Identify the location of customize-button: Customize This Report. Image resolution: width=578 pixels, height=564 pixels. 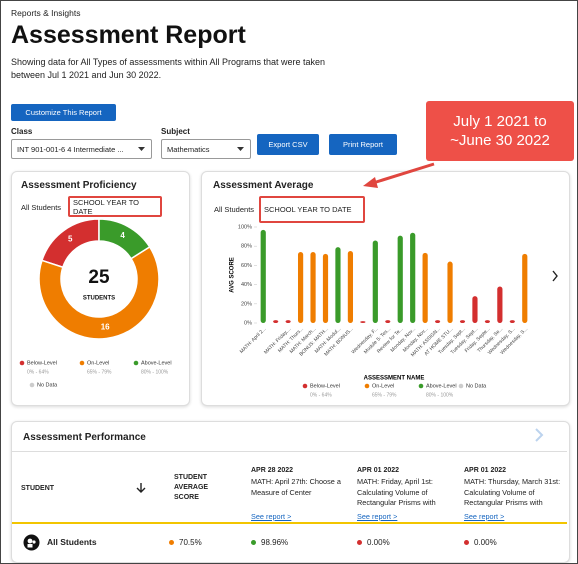
(63, 112).